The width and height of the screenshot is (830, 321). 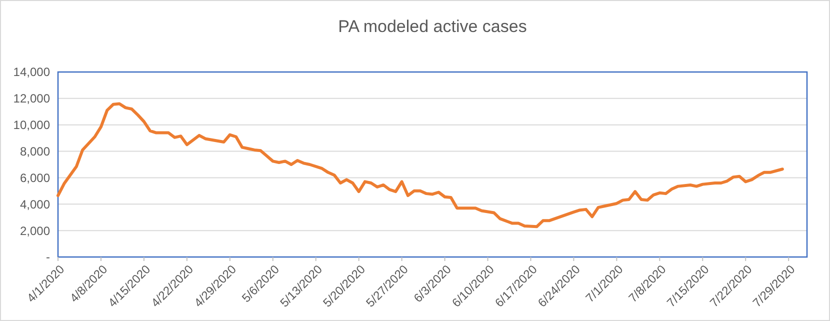 What do you see at coordinates (35, 231) in the screenshot?
I see `y-tick-label: 2,000` at bounding box center [35, 231].